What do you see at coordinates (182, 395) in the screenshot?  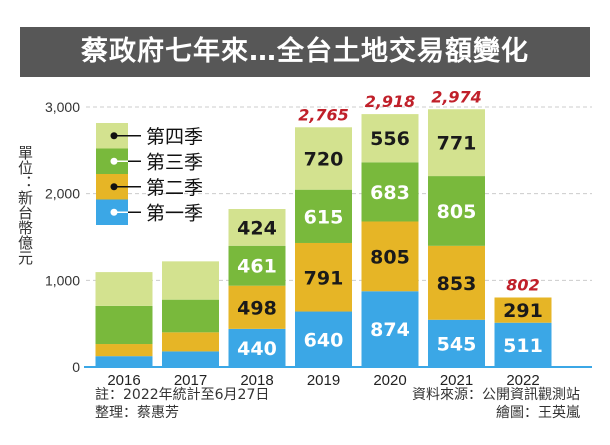 I see `footnote: 註：2022年統計至6月27日` at bounding box center [182, 395].